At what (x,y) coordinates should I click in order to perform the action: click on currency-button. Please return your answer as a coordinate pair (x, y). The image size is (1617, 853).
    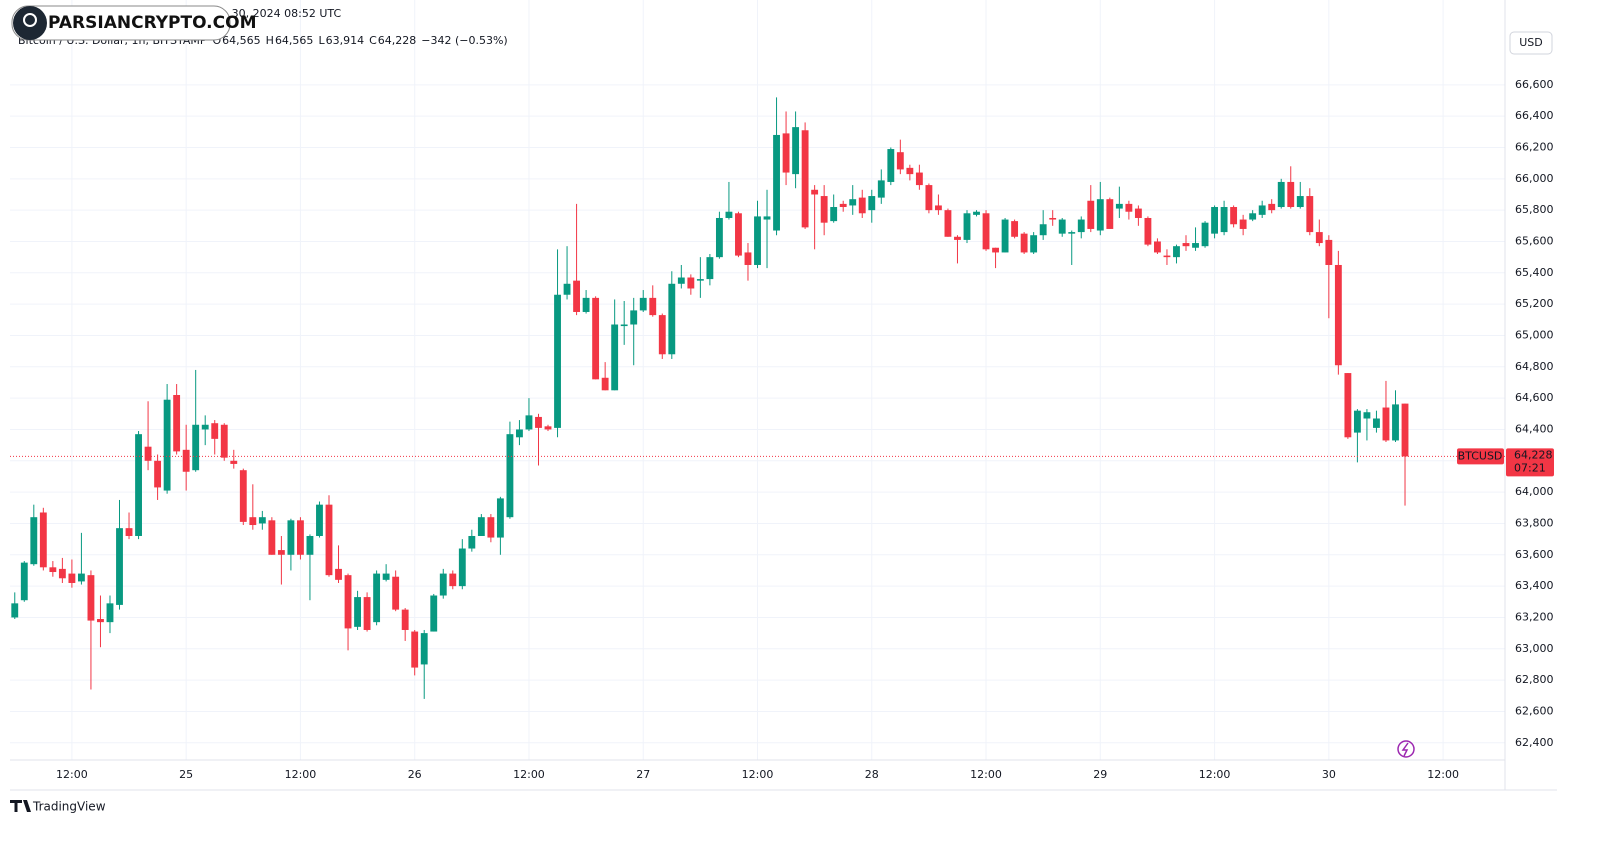
    Looking at the image, I should click on (1531, 43).